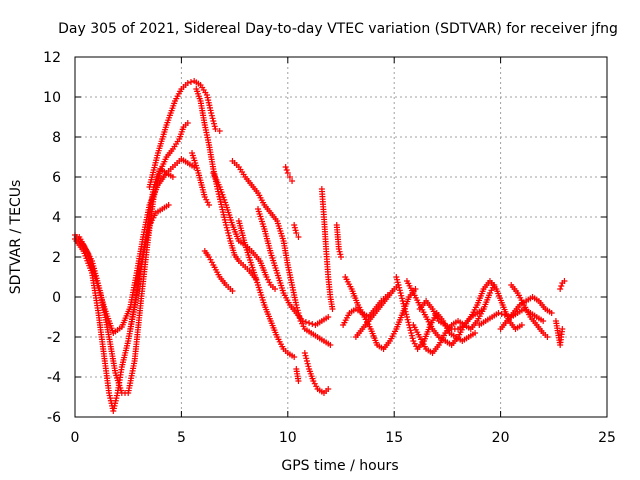  I want to click on y-tick-label: -6, so click(54, 418).